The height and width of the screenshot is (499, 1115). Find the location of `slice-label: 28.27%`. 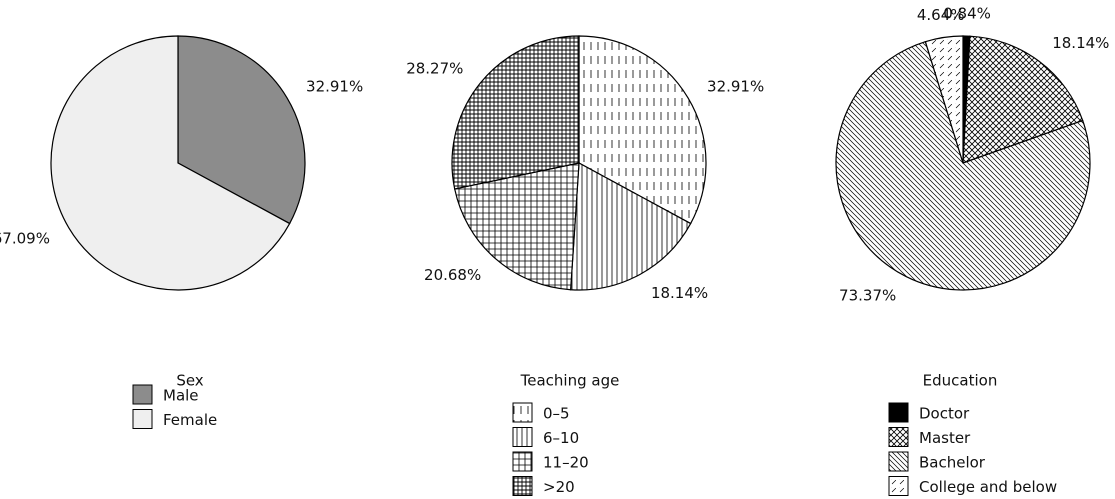

slice-label: 28.27% is located at coordinates (434, 69).